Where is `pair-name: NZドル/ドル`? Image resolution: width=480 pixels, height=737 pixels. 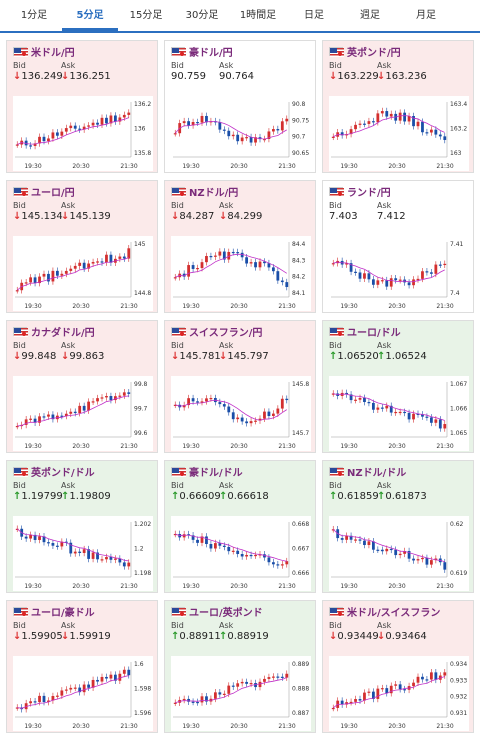
pair-name: NZドル/ドル is located at coordinates (377, 473).